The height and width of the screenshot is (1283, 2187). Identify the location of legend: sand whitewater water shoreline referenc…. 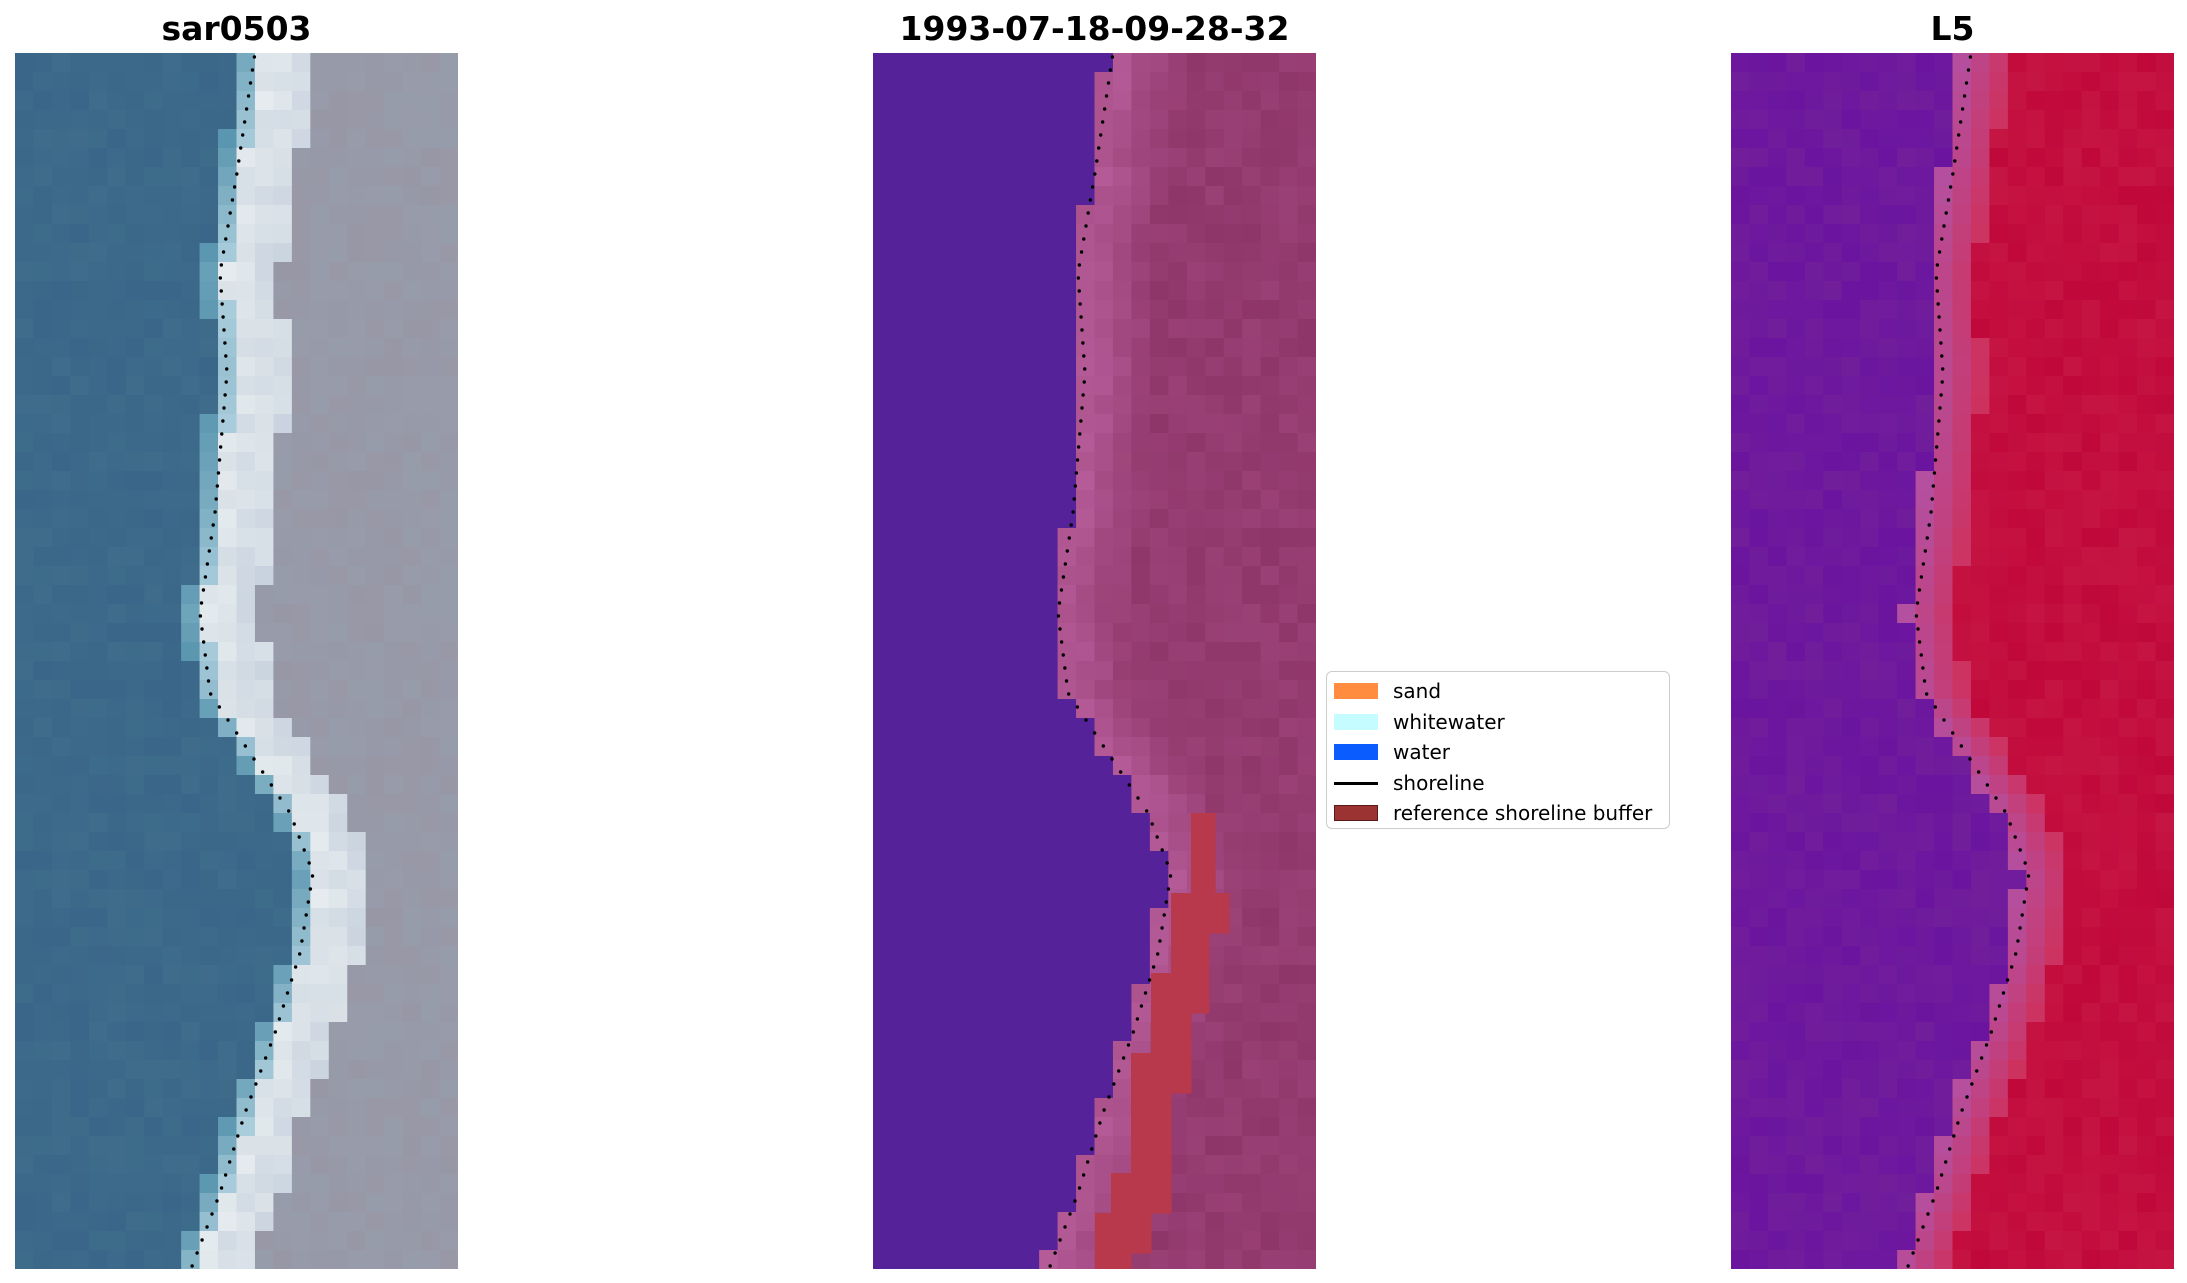
(1498, 750).